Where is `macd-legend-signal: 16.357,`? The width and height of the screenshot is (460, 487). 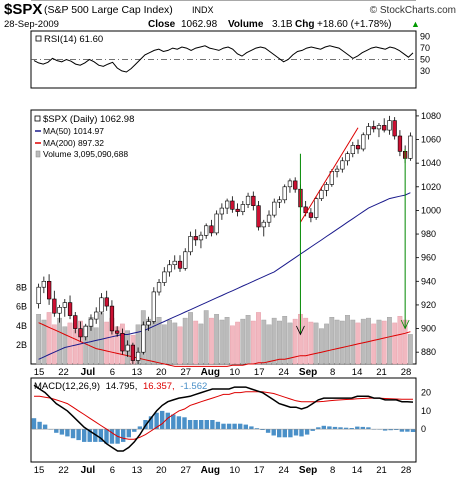 macd-legend-signal: 16.357, is located at coordinates (159, 386).